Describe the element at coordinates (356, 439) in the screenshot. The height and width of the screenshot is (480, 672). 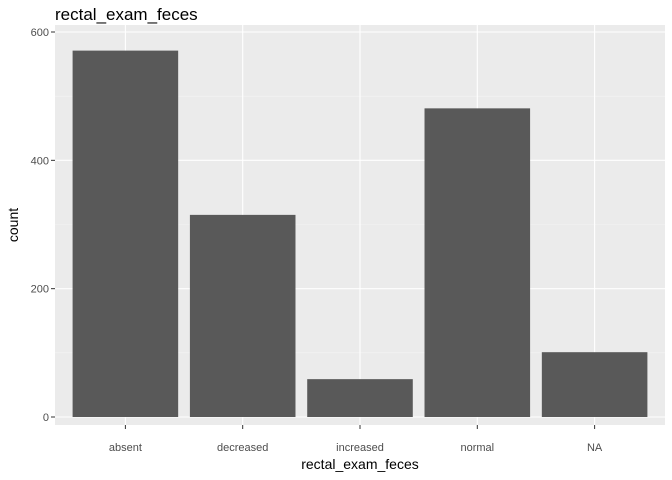
I see `x-axis: absent decreased increased normal NA` at that location.